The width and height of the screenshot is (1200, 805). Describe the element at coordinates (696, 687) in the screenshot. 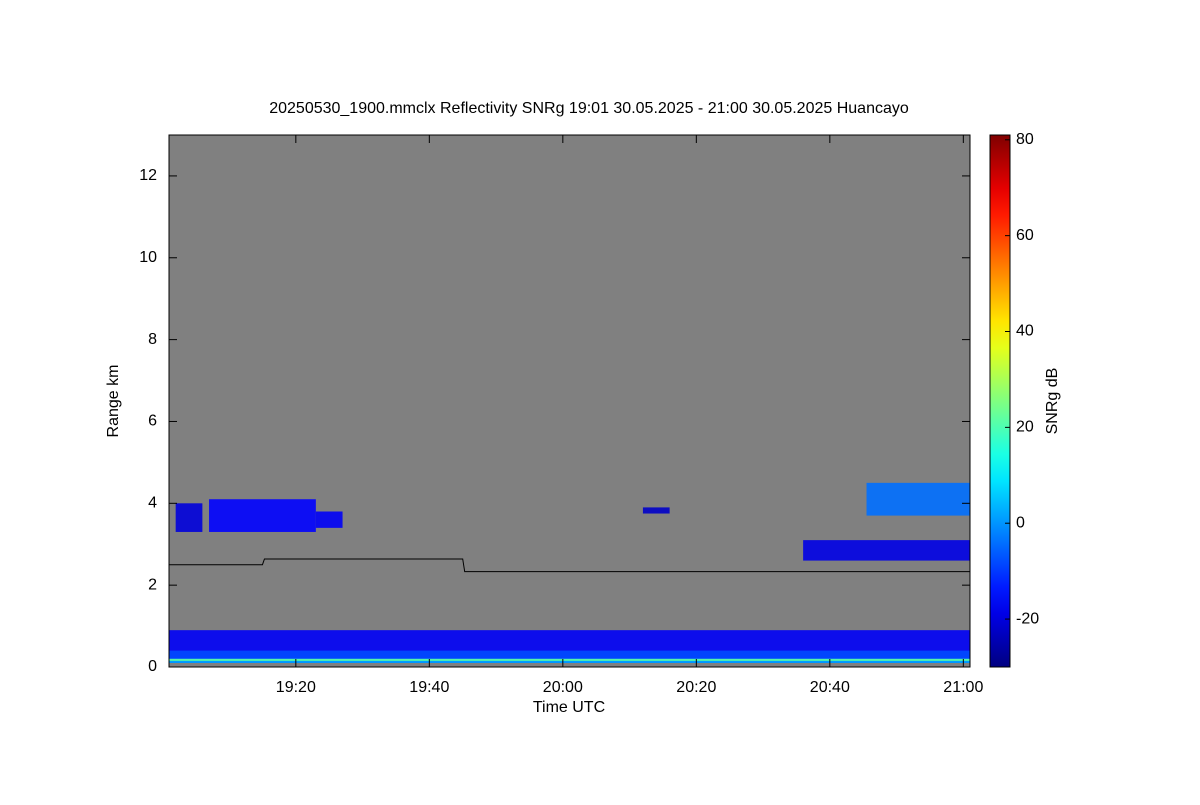

I see `x-tick-label: 20:20` at that location.